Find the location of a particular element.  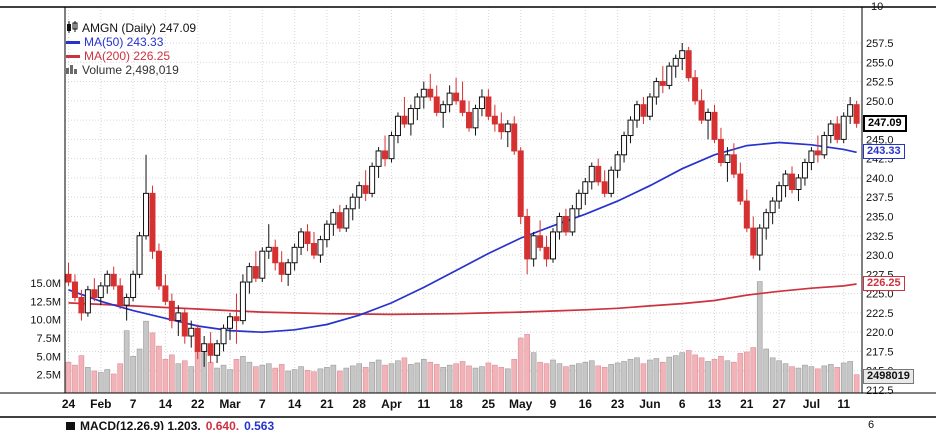

legend-ma50-row: MA(50) 243.33 is located at coordinates (131, 42).